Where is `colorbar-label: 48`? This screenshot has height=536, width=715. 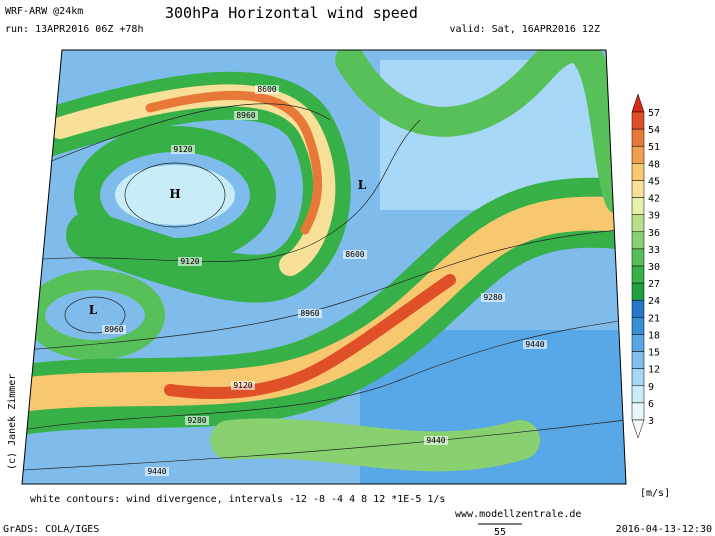
colorbar-label: 48 is located at coordinates (654, 164).